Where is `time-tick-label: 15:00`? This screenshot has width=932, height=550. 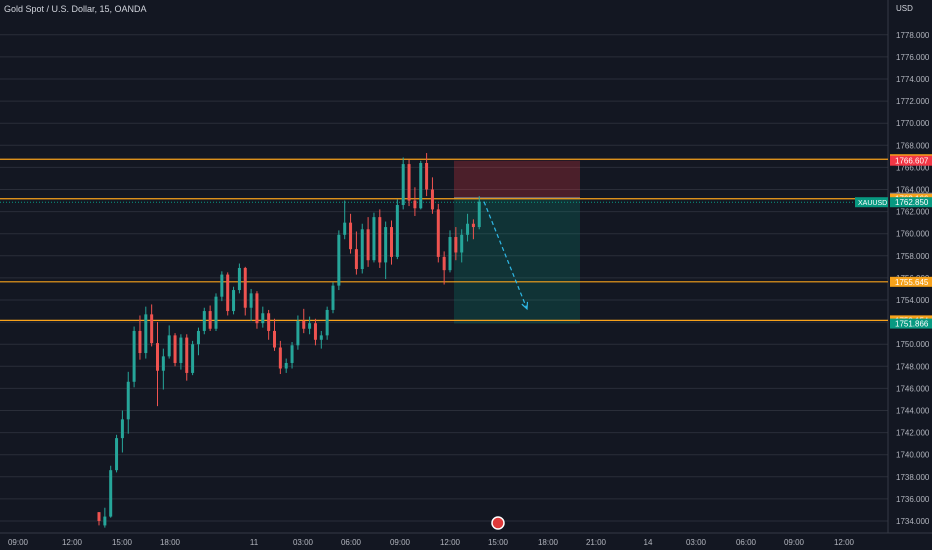
time-tick-label: 15:00 is located at coordinates (122, 542).